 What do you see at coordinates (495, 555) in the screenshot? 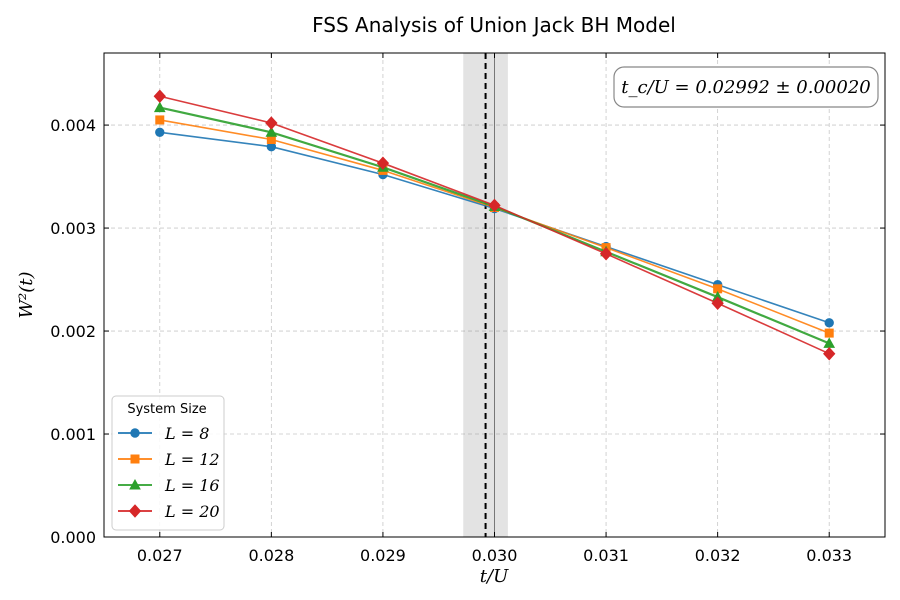
I see `x-tick-label: 0.030` at bounding box center [495, 555].